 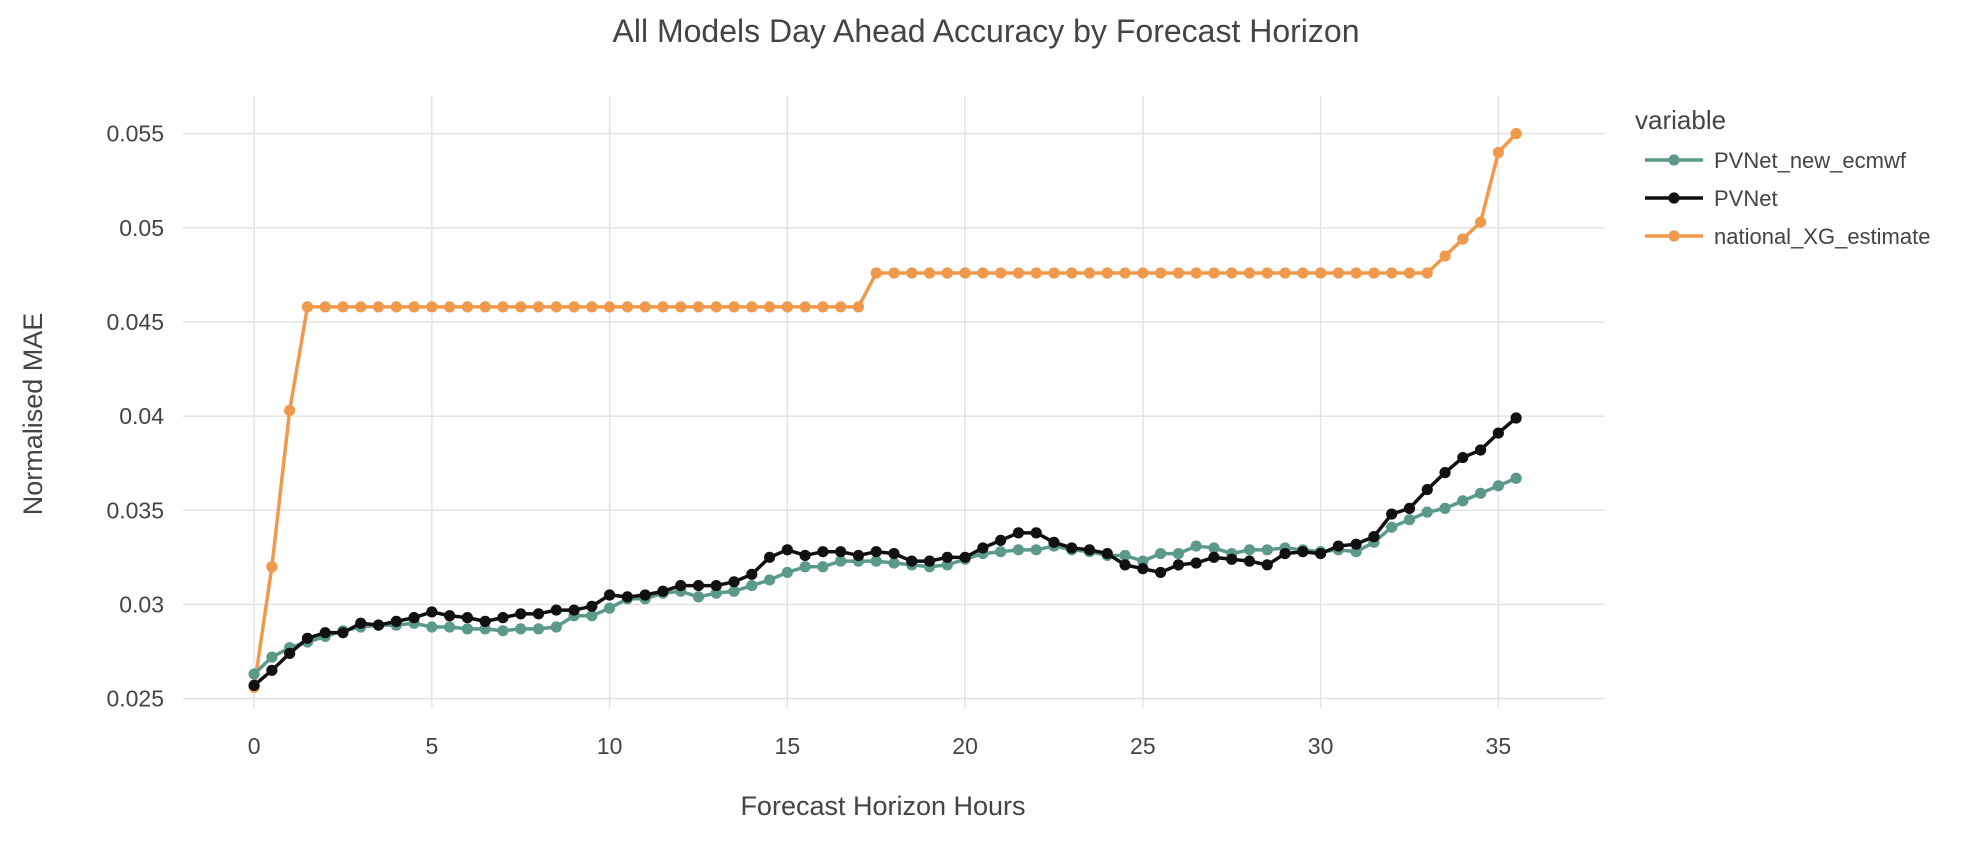 I want to click on legend-item: national_XG_estimate, so click(x=1787, y=236).